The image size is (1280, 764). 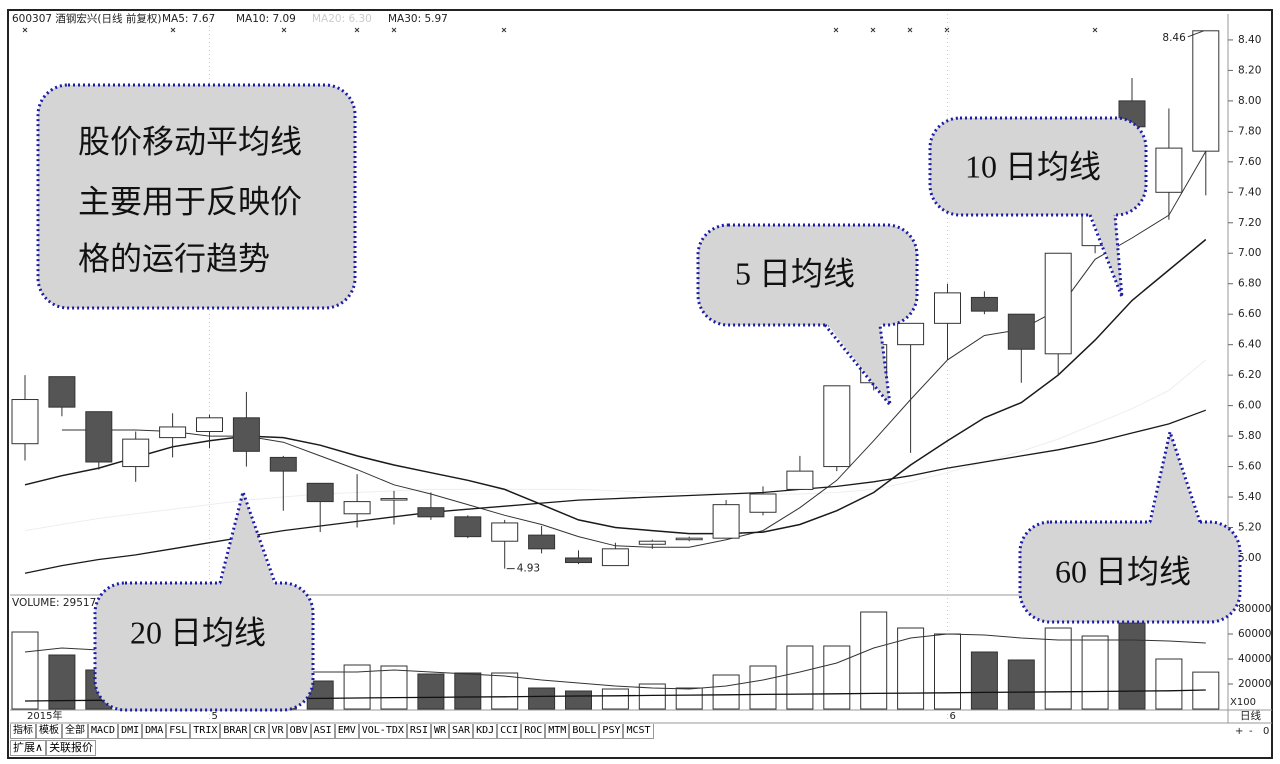 I want to click on tab: MCST, so click(x=638, y=731).